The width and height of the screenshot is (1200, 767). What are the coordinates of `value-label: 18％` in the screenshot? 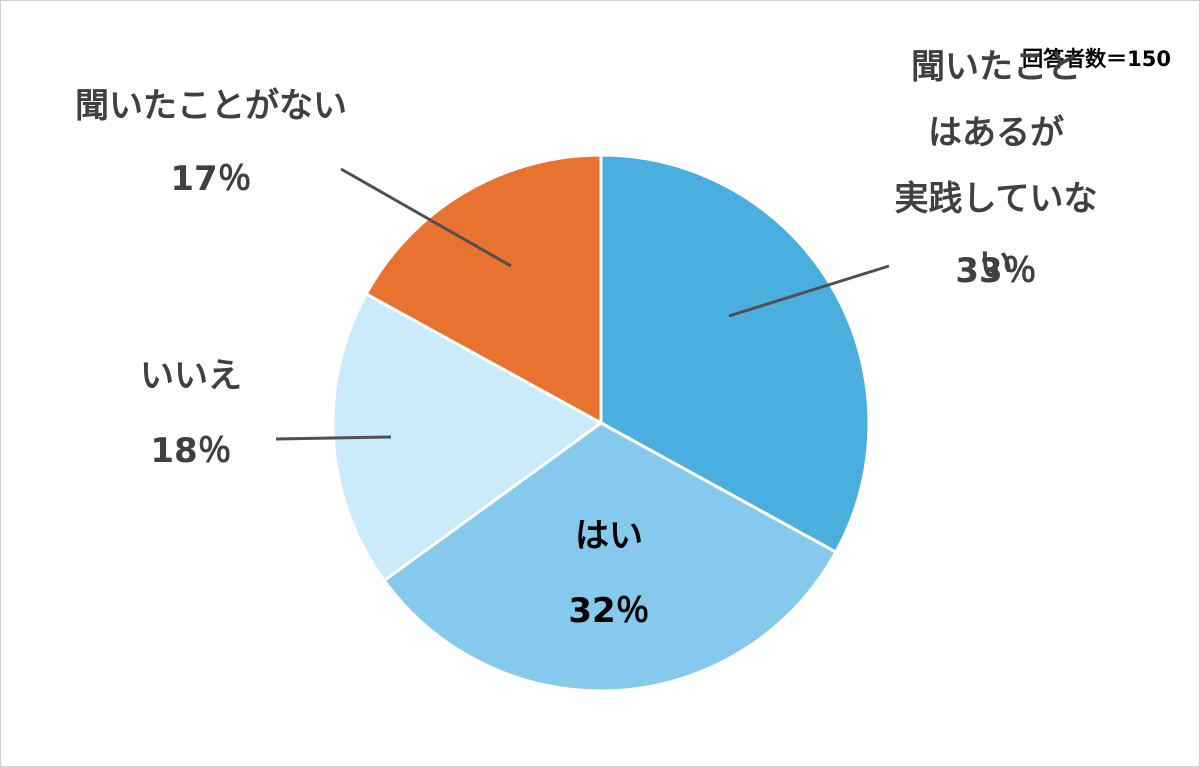 It's located at (191, 451).